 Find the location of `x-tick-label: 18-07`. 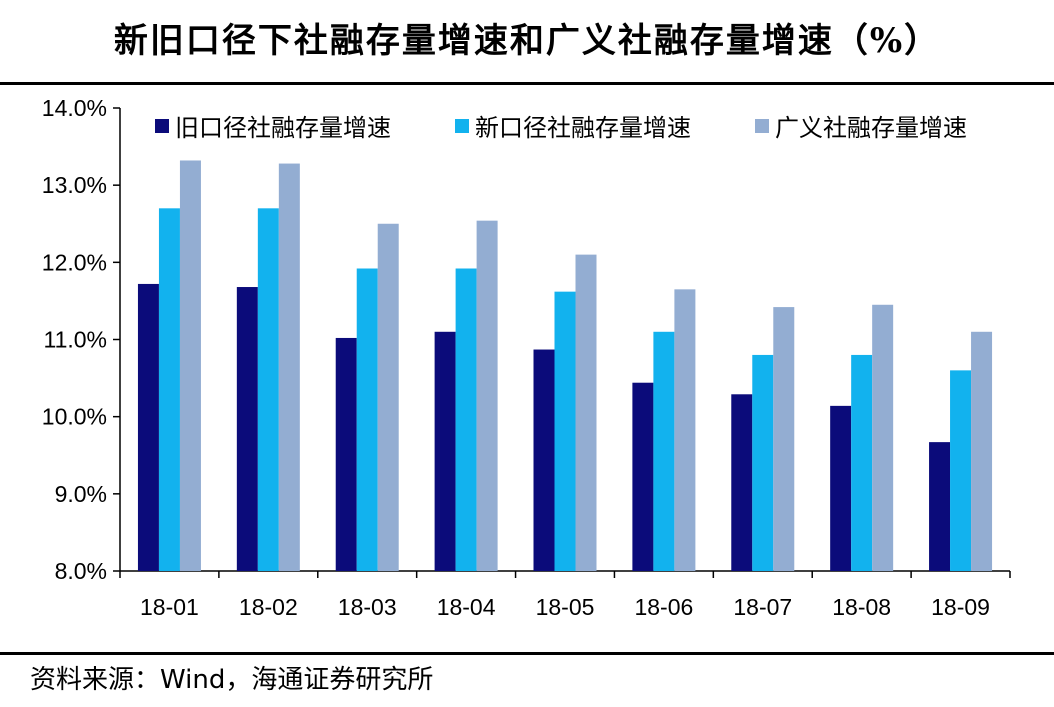

x-tick-label: 18-07 is located at coordinates (762, 607).